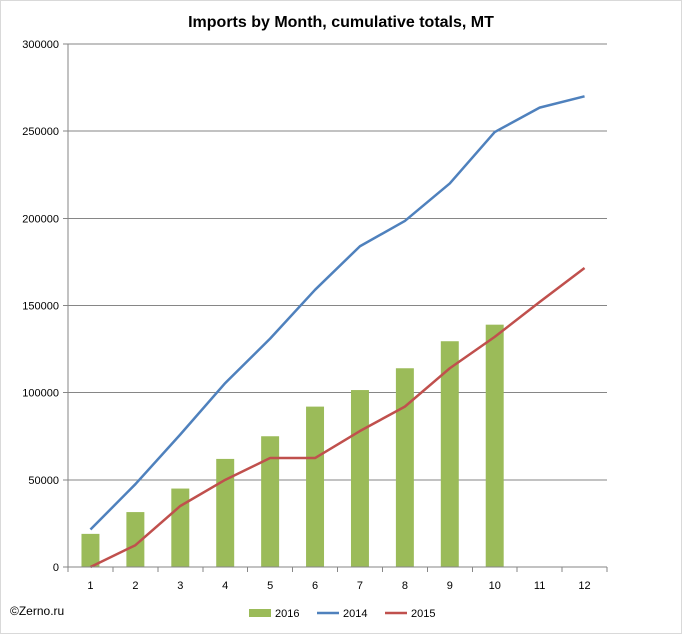  Describe the element at coordinates (43, 481) in the screenshot. I see `y-tick-label: 50000` at that location.